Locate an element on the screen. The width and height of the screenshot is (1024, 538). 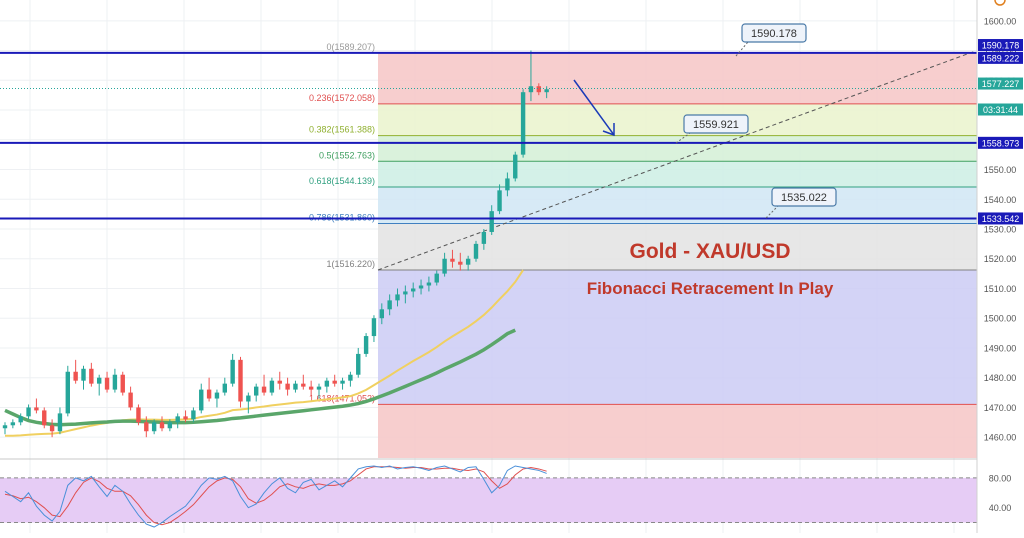
fib-label: 1(1516.220) is located at coordinates (350, 264).